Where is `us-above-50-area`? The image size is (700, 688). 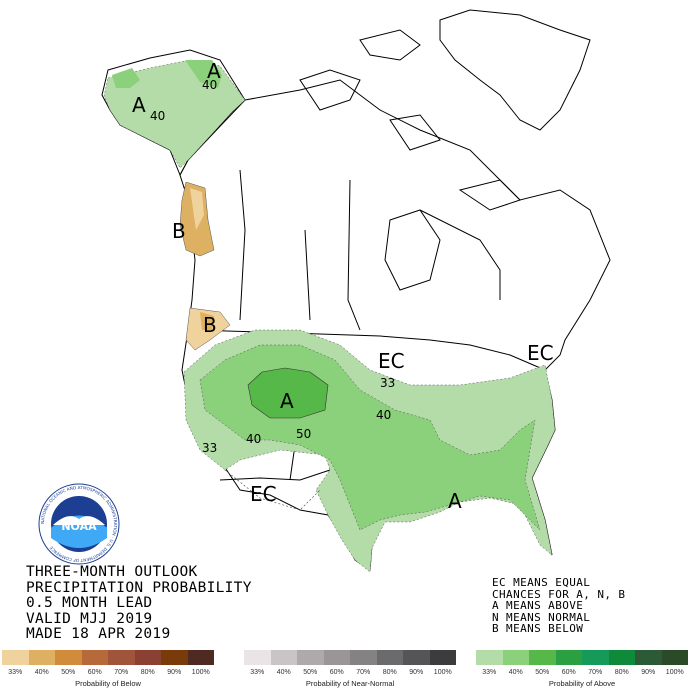
us-above-50-area is located at coordinates (288, 393).